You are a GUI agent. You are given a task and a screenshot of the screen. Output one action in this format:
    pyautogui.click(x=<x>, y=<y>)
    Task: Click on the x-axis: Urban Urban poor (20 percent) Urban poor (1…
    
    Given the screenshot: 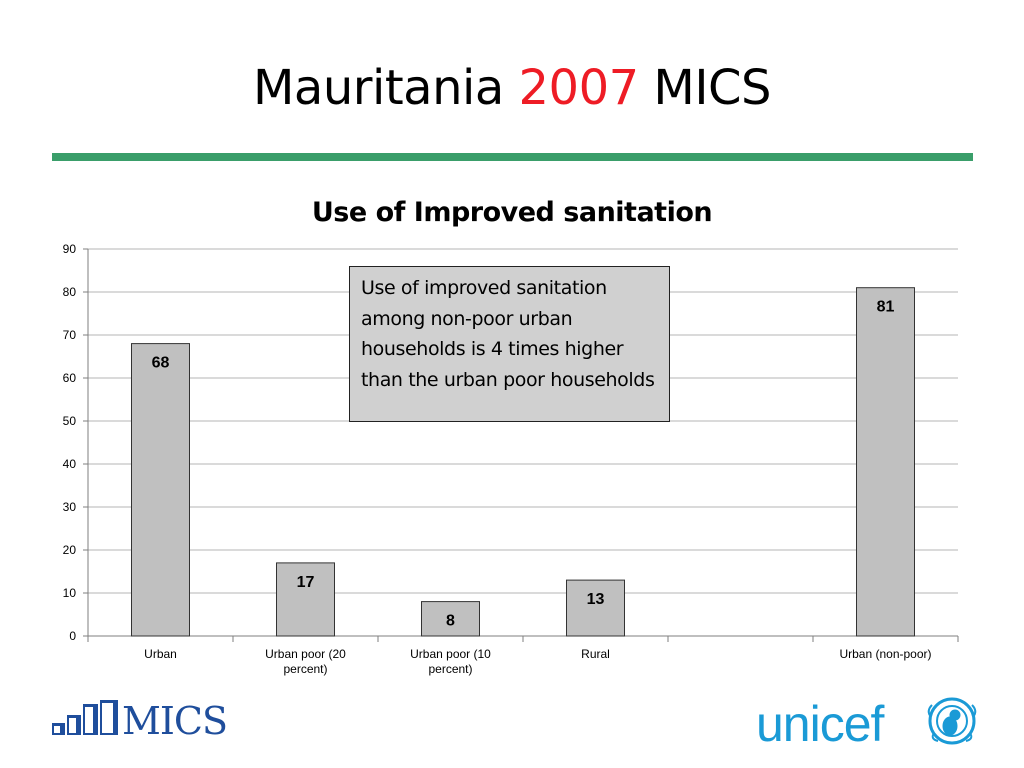 What is the action you would take?
    pyautogui.click(x=523, y=656)
    